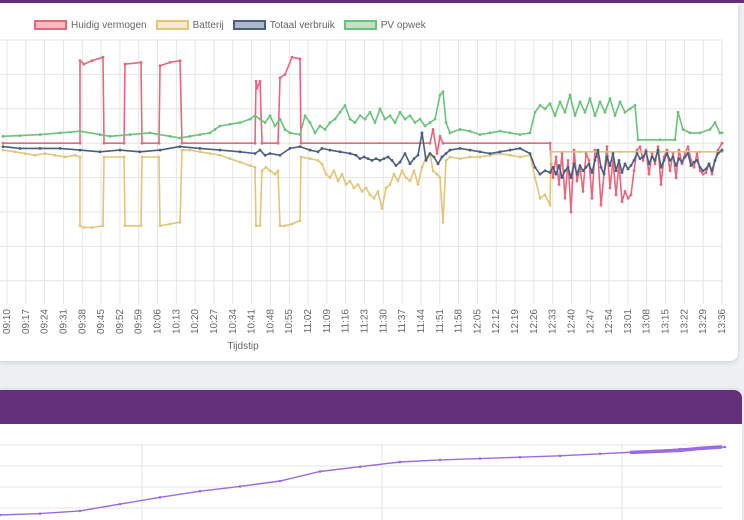 The image size is (744, 520). What do you see at coordinates (7, 321) in the screenshot?
I see `x-tick-label: 09:10` at bounding box center [7, 321].